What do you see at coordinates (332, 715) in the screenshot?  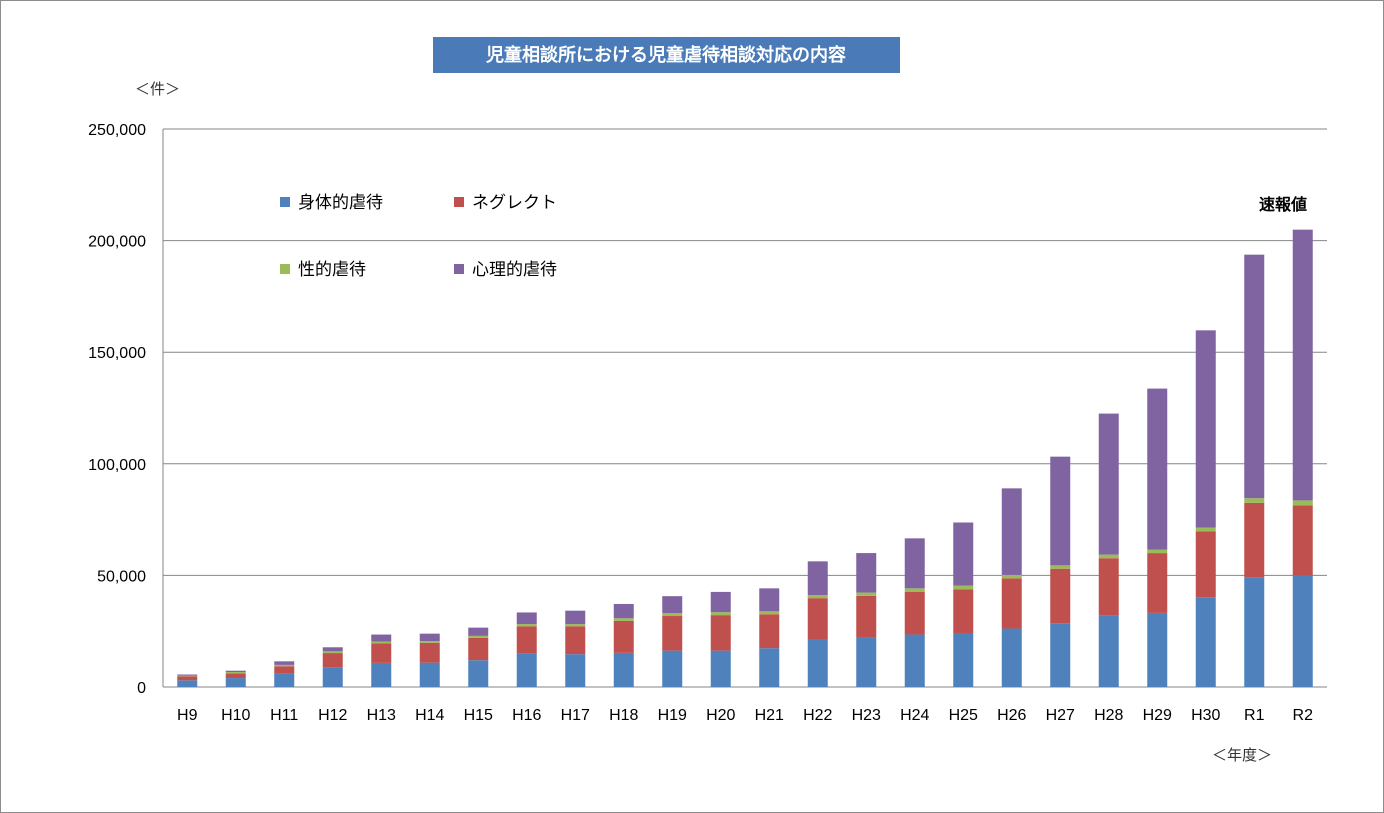 I see `x-tick-label: H12` at bounding box center [332, 715].